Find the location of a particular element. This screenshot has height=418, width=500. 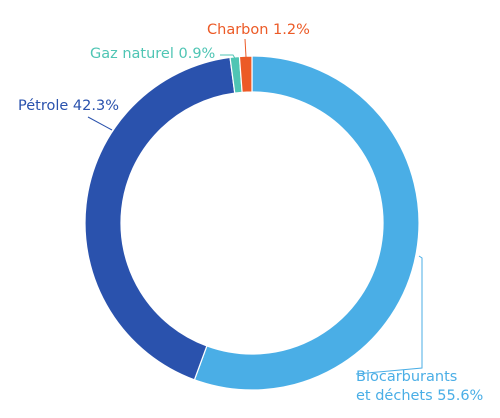

data-label-line: et déchets 55.6% is located at coordinates (419, 396).